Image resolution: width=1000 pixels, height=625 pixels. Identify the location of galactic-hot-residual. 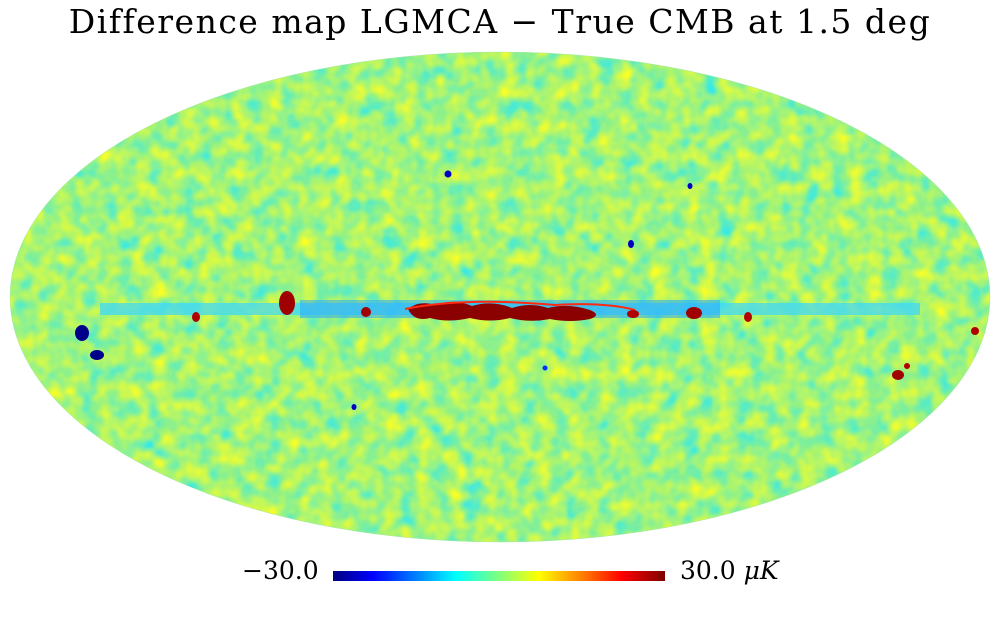
(502, 311).